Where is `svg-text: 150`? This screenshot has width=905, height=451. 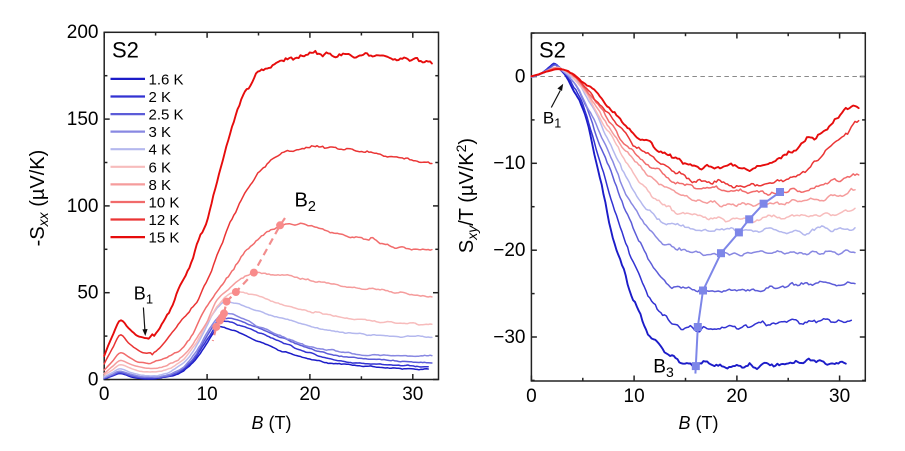 svg-text: 150 is located at coordinates (83, 119).